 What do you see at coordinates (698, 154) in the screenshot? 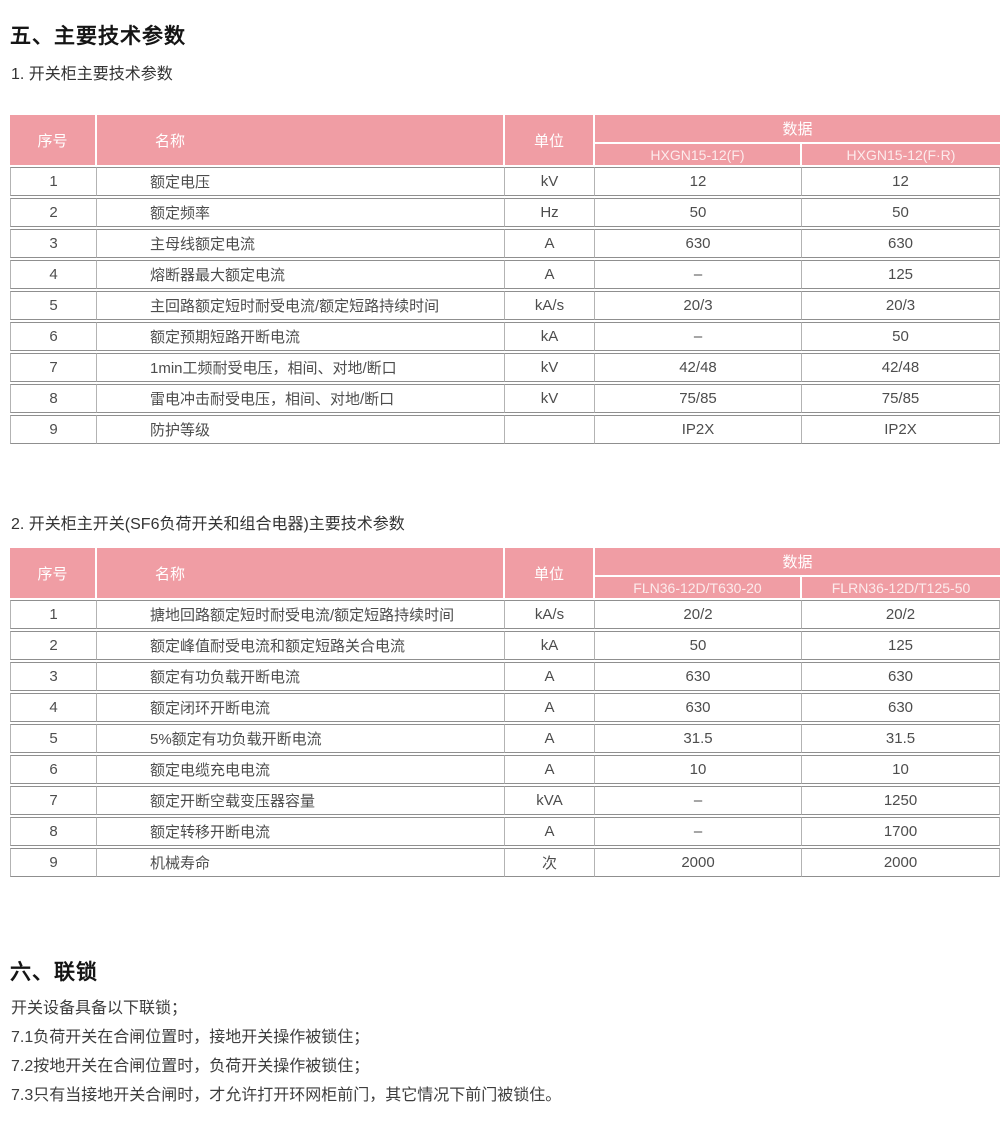
I see `col-header-model-1: HXGN15-12(F)` at bounding box center [698, 154].